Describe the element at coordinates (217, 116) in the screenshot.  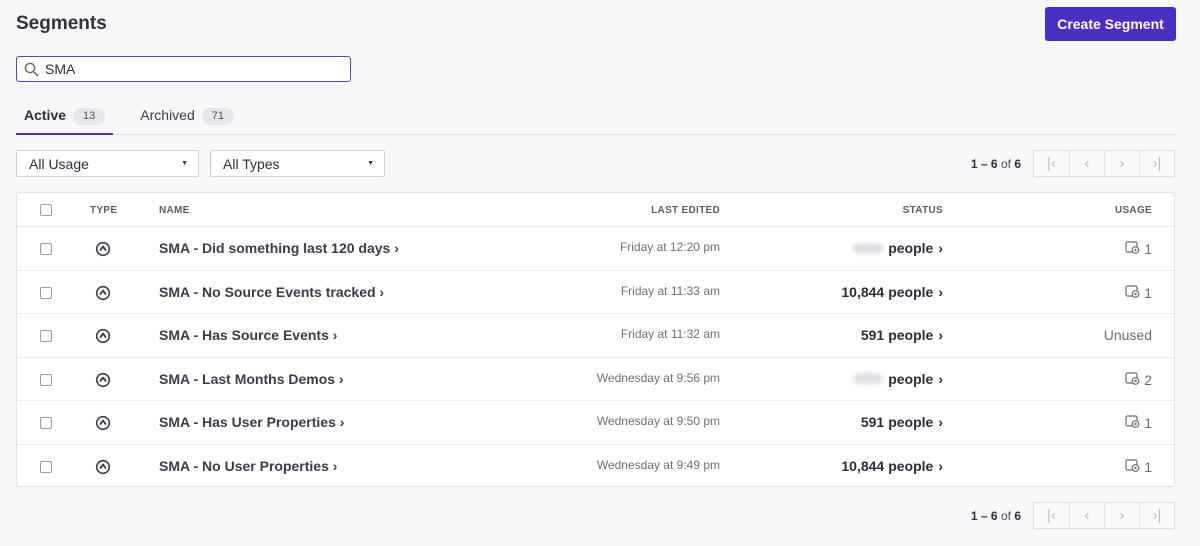
I see `tab-archived-count: 71` at that location.